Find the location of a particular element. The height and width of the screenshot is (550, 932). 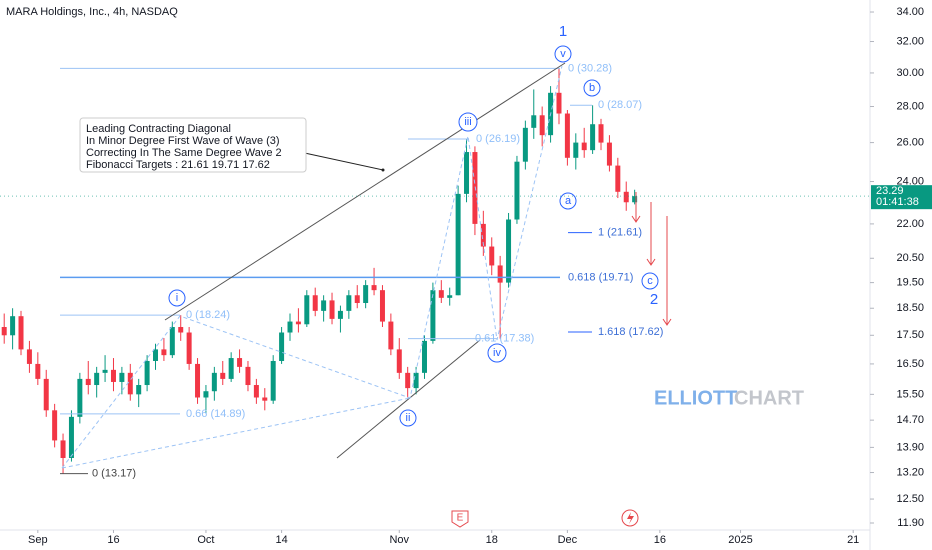

earnings-icon is located at coordinates (460, 519).